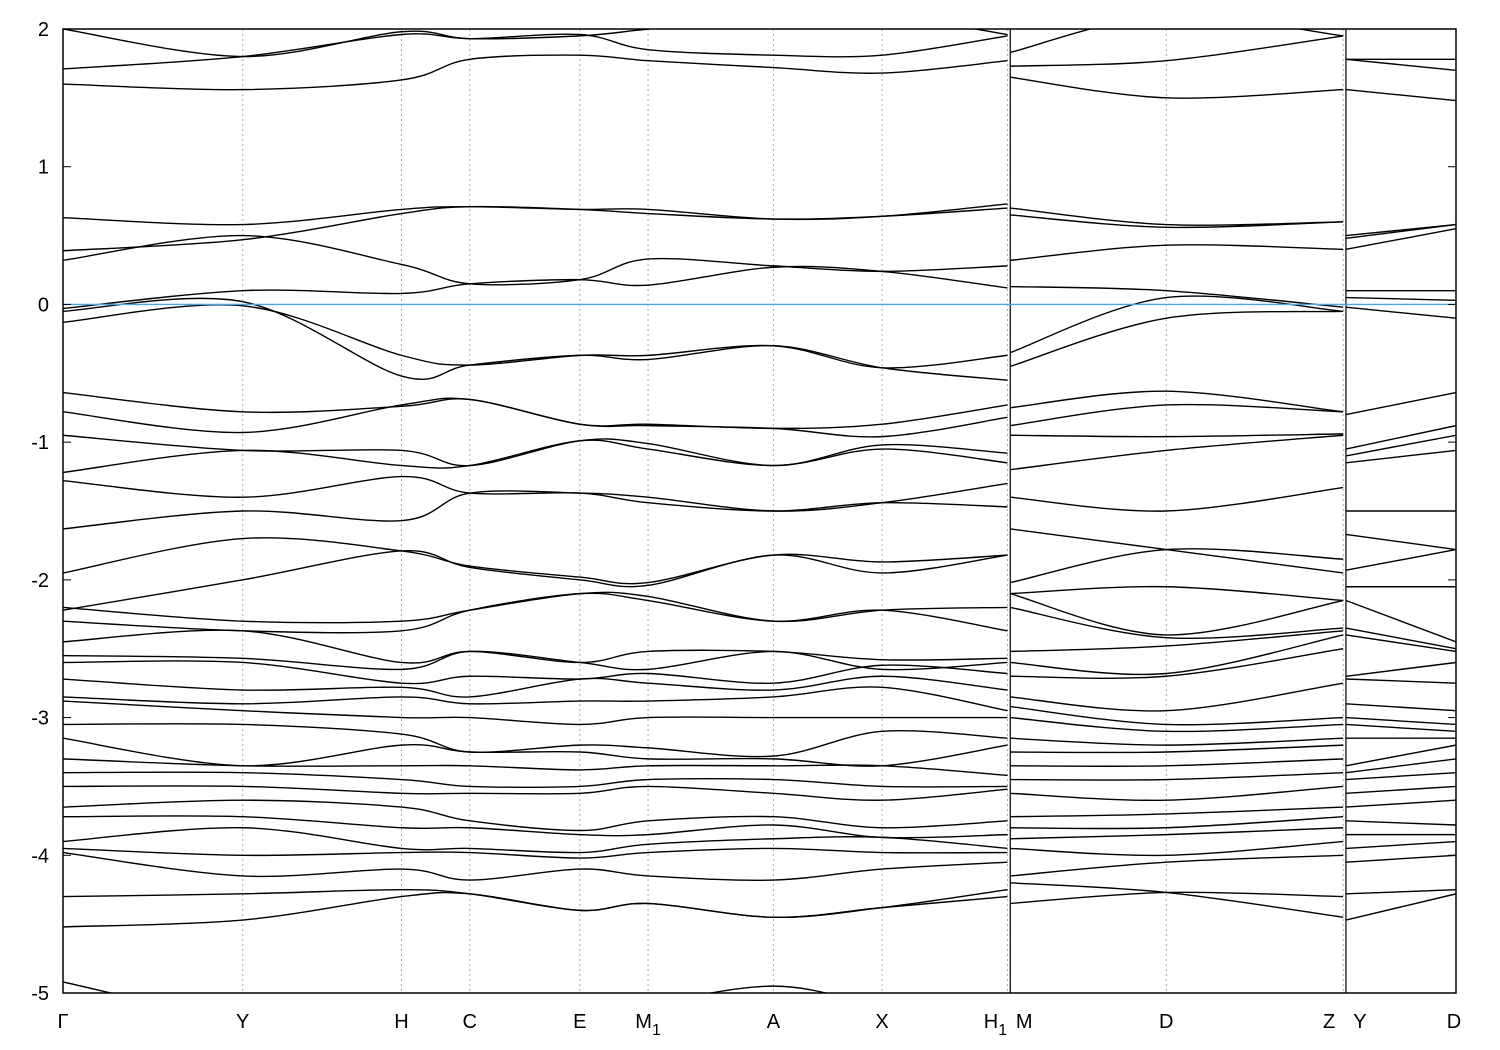 This screenshot has width=1500, height=1050. Describe the element at coordinates (43, 305) in the screenshot. I see `y-tick-label: 0` at that location.